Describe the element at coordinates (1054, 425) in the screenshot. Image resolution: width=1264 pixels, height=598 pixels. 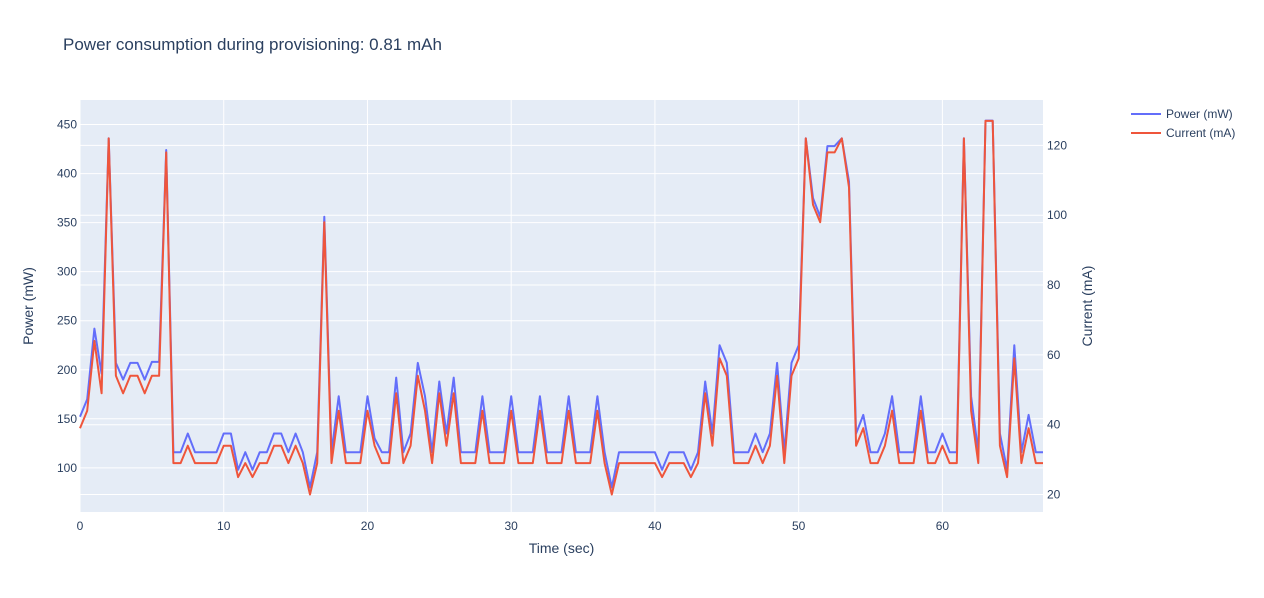
I see `y2-tick-label: 40` at that location.